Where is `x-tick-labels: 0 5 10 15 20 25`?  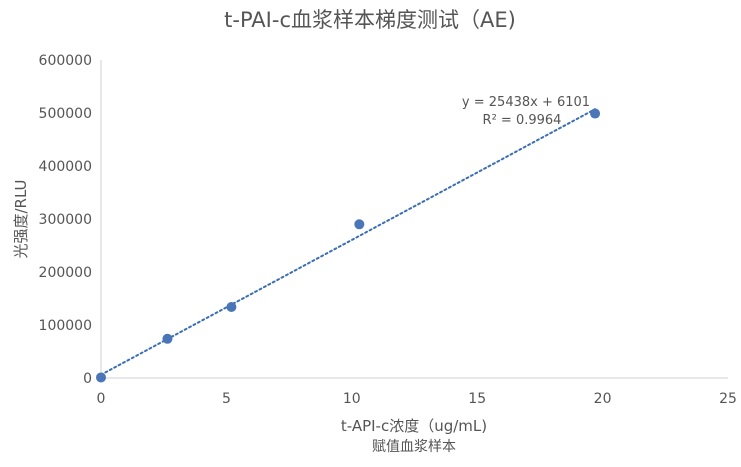 x-tick-labels: 0 5 10 15 20 25 is located at coordinates (417, 399).